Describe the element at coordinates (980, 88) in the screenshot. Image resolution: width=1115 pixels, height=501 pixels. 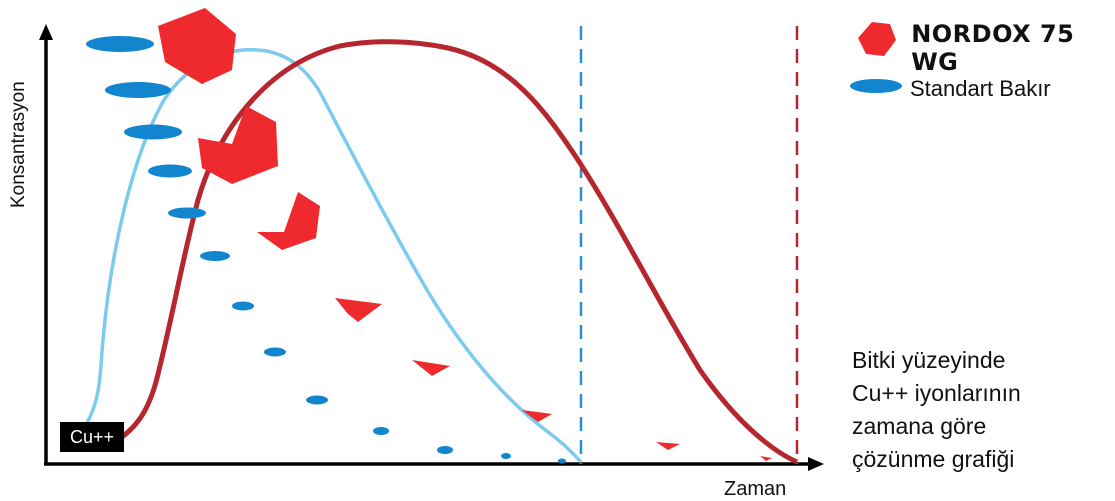
I see `legend-label-standard: Standart Bakır` at that location.